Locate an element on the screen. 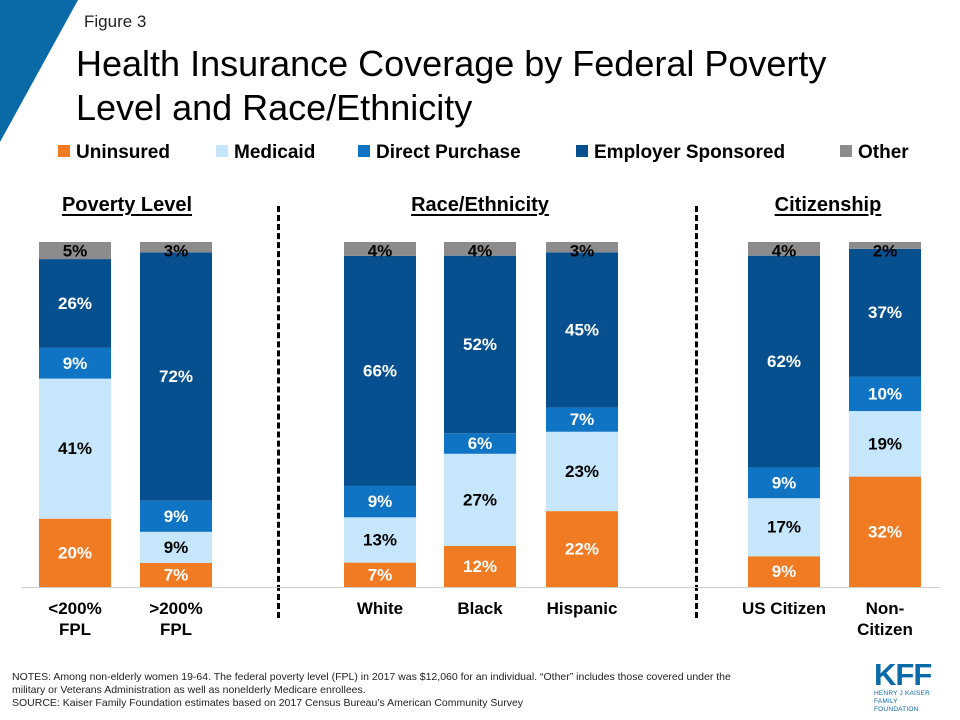 This screenshot has height=720, width=960. data-label-employer-sponsored-us-citizen: 62% is located at coordinates (784, 361).